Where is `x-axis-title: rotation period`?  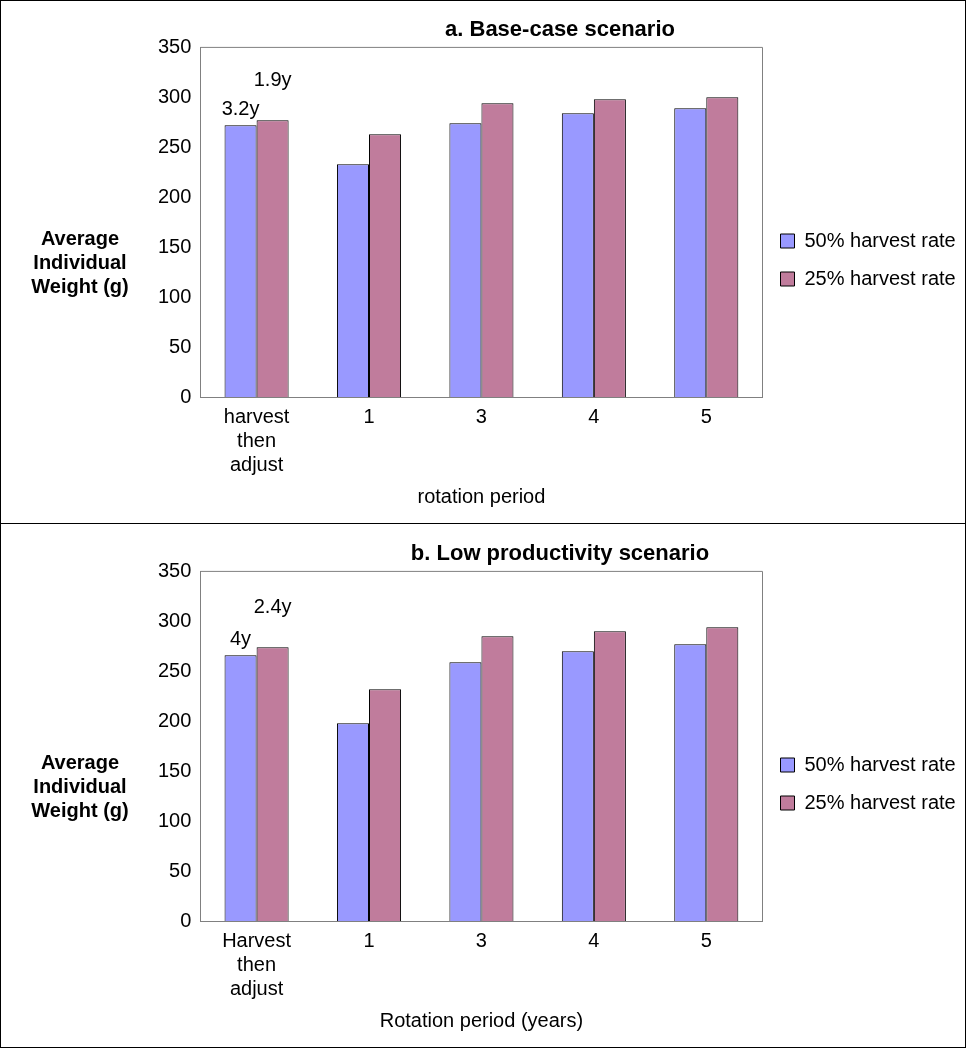
x-axis-title: rotation period is located at coordinates (481, 495).